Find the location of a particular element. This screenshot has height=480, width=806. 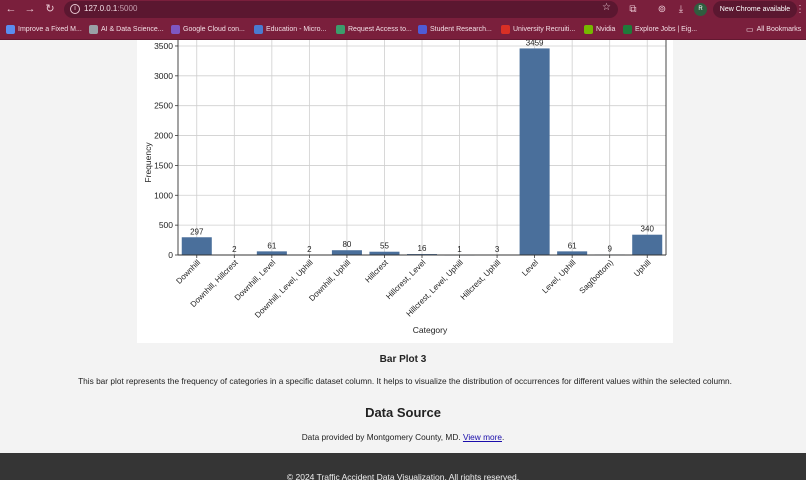

x-axis-title: Category is located at coordinates (430, 330).